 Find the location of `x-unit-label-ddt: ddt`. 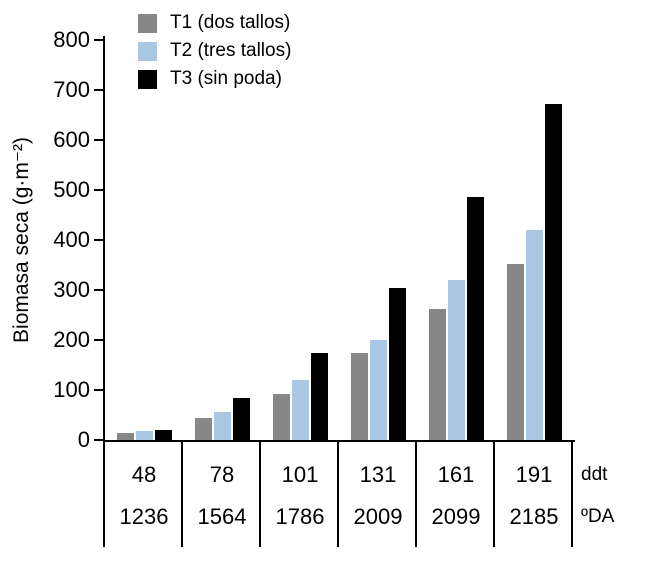

x-unit-label-ddt: ddt is located at coordinates (594, 474).